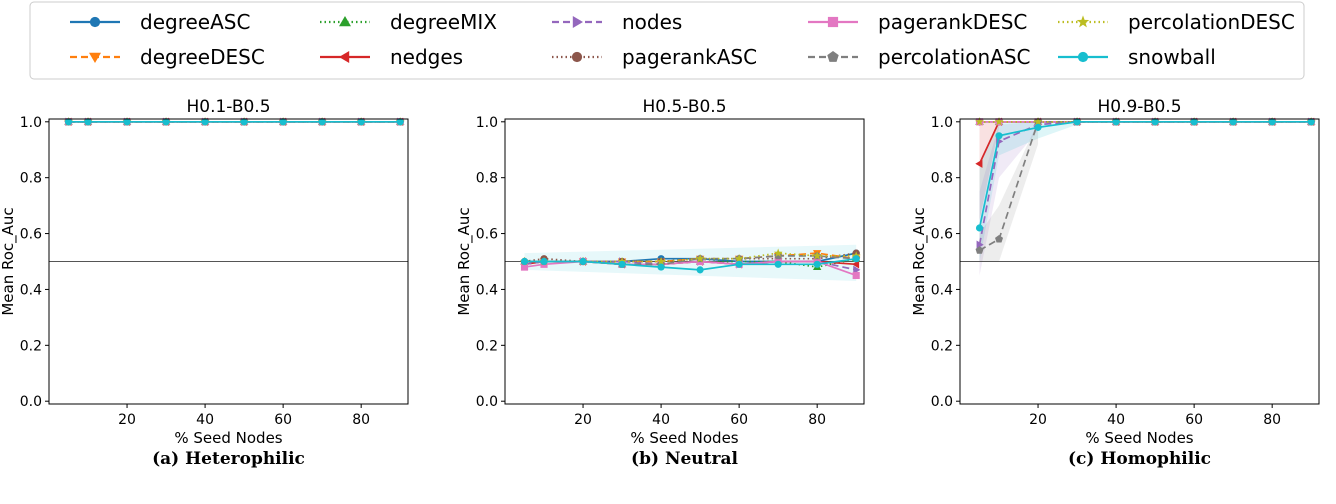 Image resolution: width=1336 pixels, height=504 pixels. I want to click on legend-label: percolationASC, so click(954, 57).